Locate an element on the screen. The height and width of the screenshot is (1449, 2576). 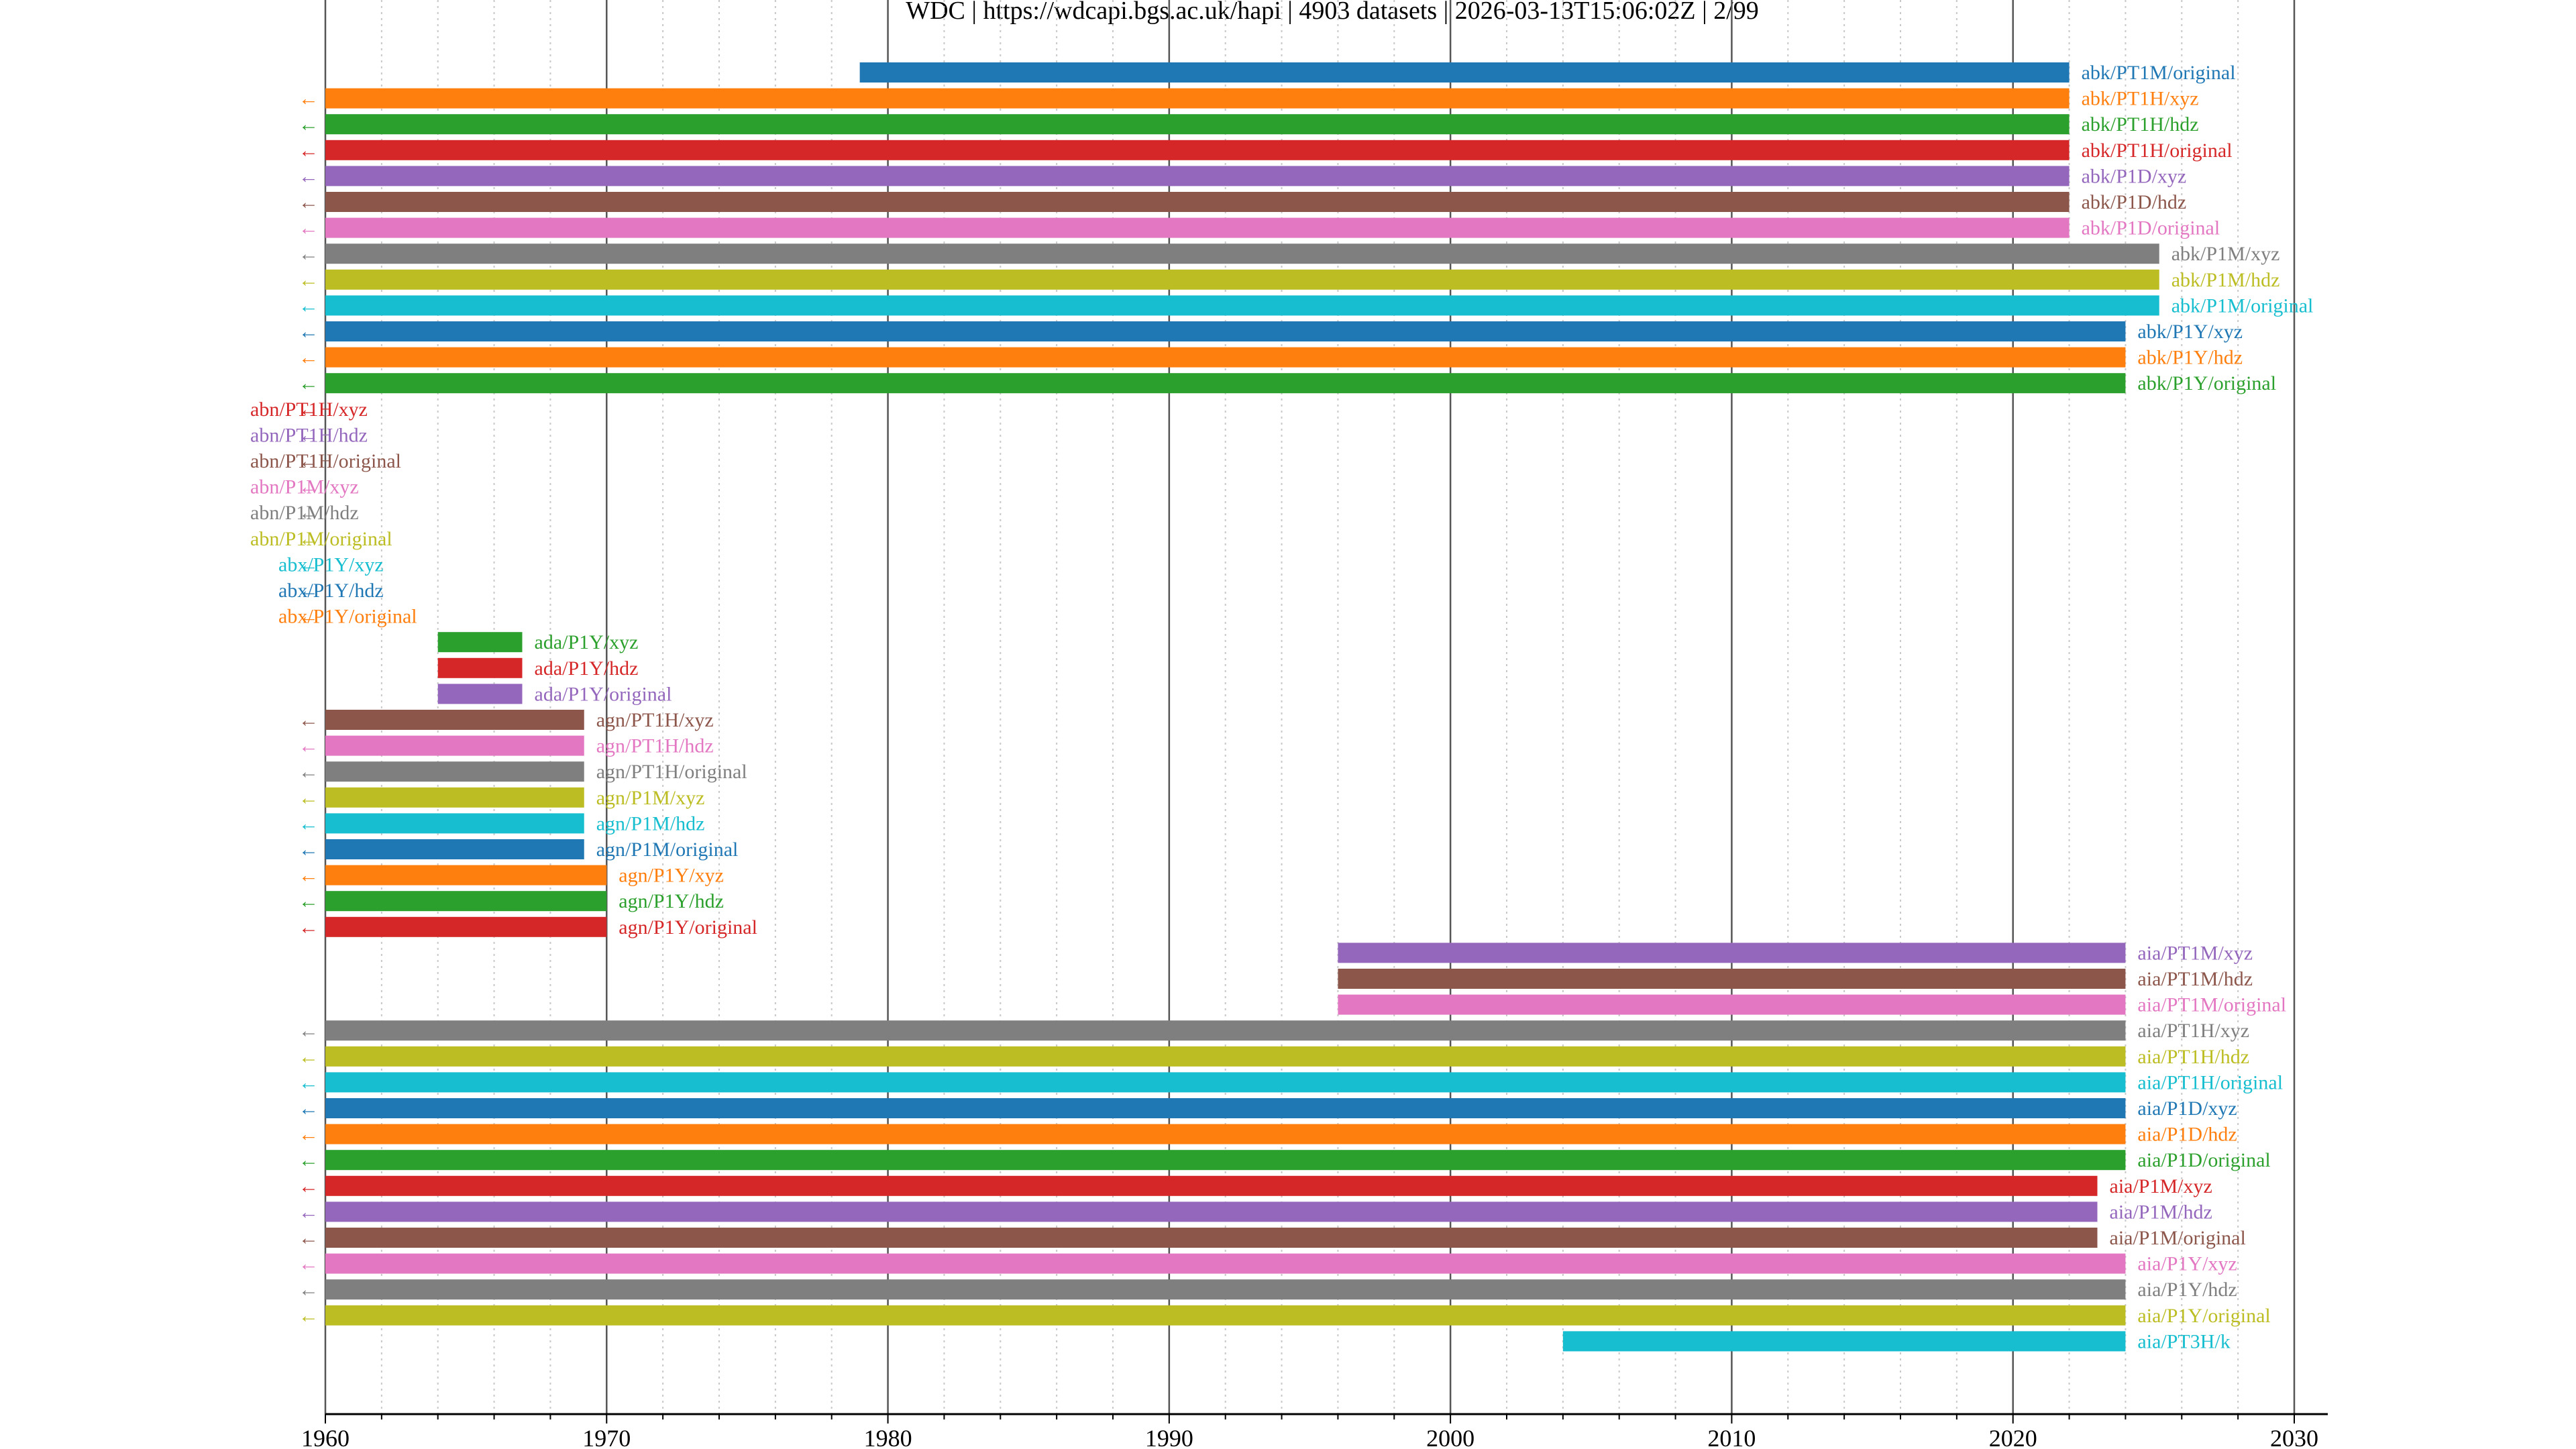
dataset-label: aia/PT1H/xyz is located at coordinates (2193, 1031).